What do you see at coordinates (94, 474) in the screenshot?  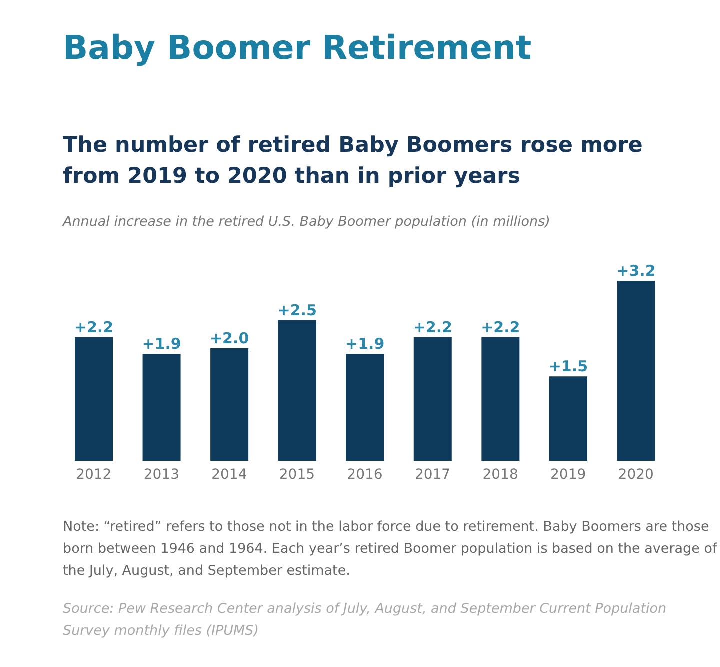 I see `x-tick-label: 2012` at bounding box center [94, 474].